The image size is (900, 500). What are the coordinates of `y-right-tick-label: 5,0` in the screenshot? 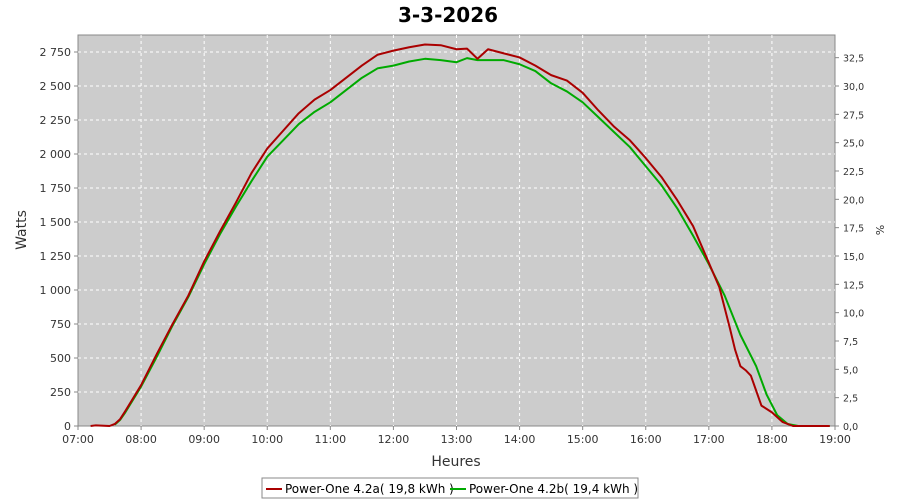 It's located at (850, 370).